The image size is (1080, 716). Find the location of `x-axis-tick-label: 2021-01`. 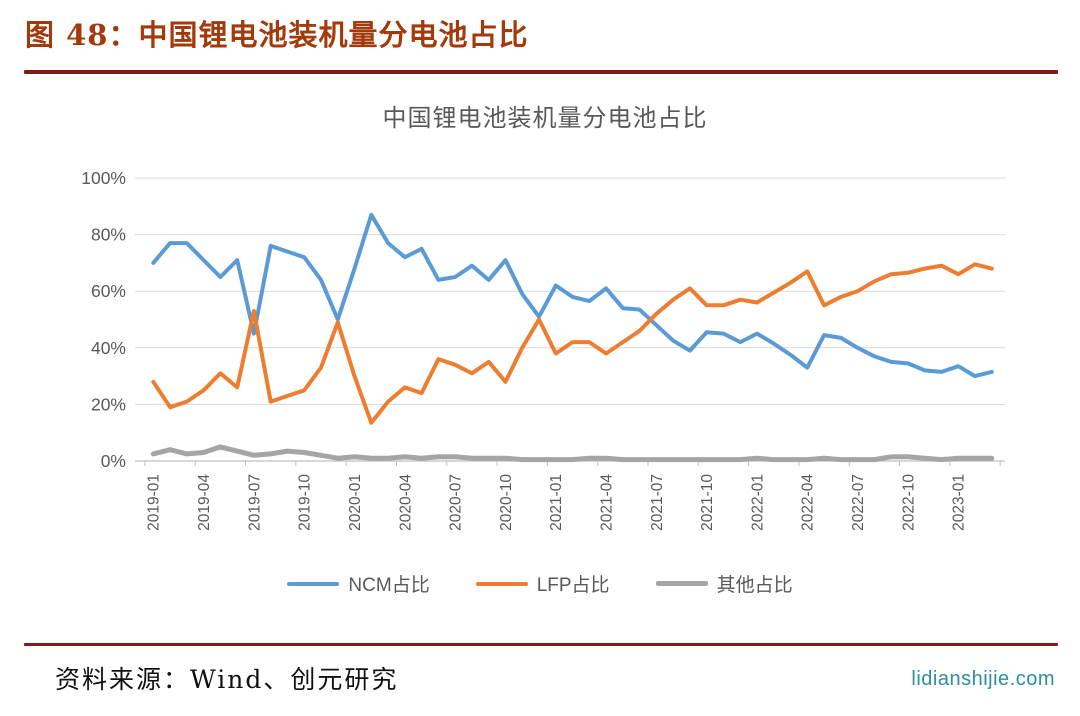

x-axis-tick-label: 2021-01 is located at coordinates (556, 502).